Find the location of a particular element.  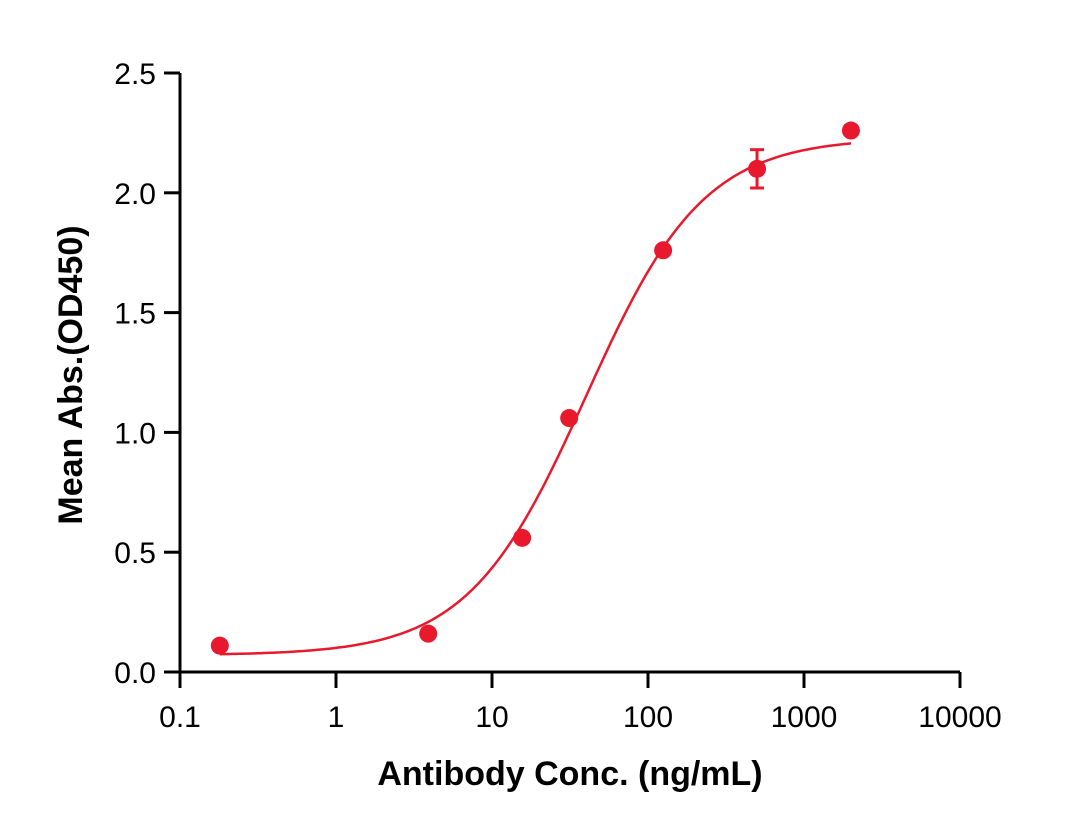

y-tick-label: 1.5 is located at coordinates (135, 314).